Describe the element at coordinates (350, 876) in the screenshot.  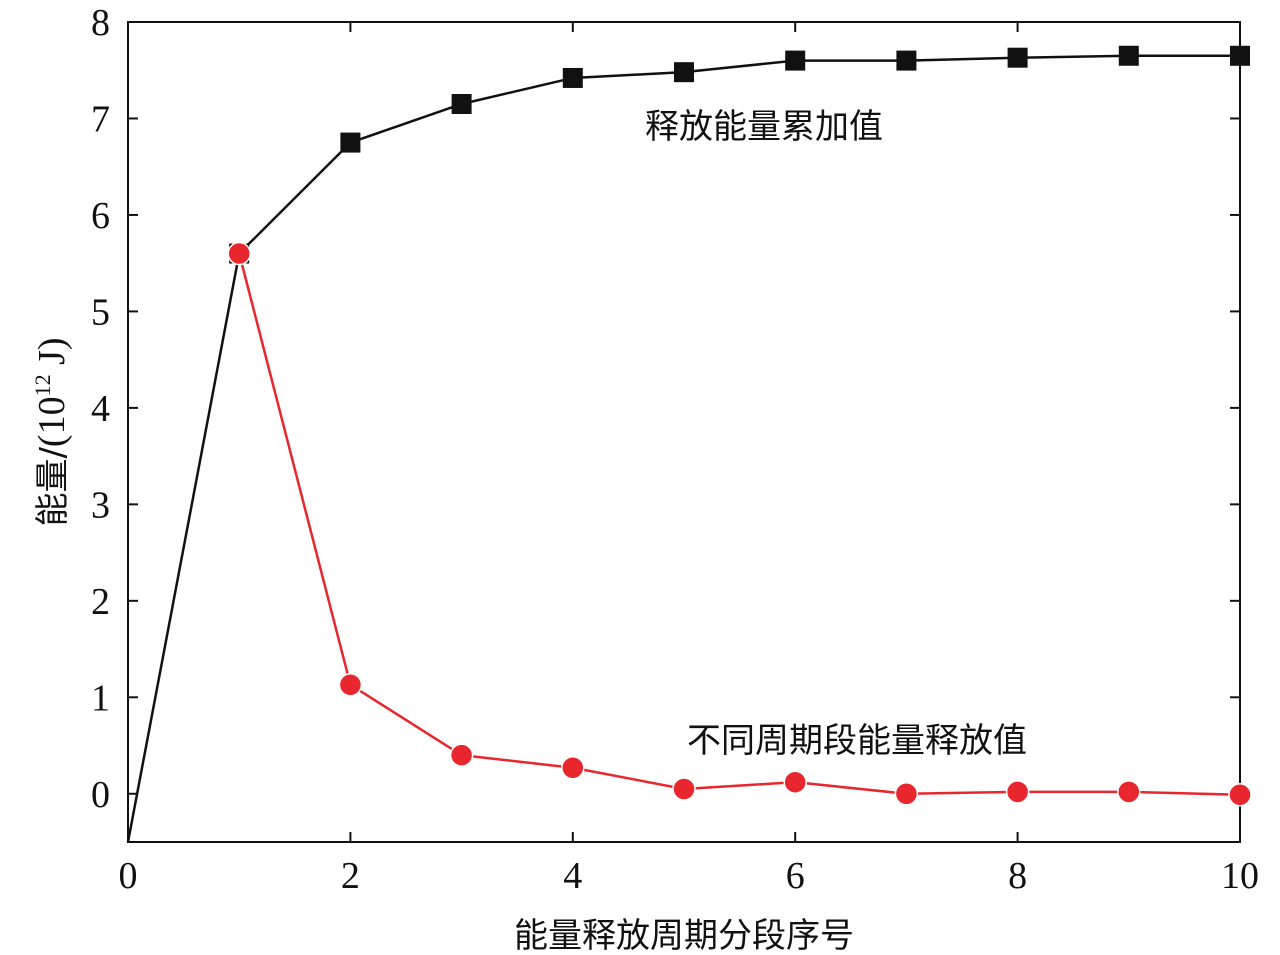
I see `x-tick-label: 2` at that location.